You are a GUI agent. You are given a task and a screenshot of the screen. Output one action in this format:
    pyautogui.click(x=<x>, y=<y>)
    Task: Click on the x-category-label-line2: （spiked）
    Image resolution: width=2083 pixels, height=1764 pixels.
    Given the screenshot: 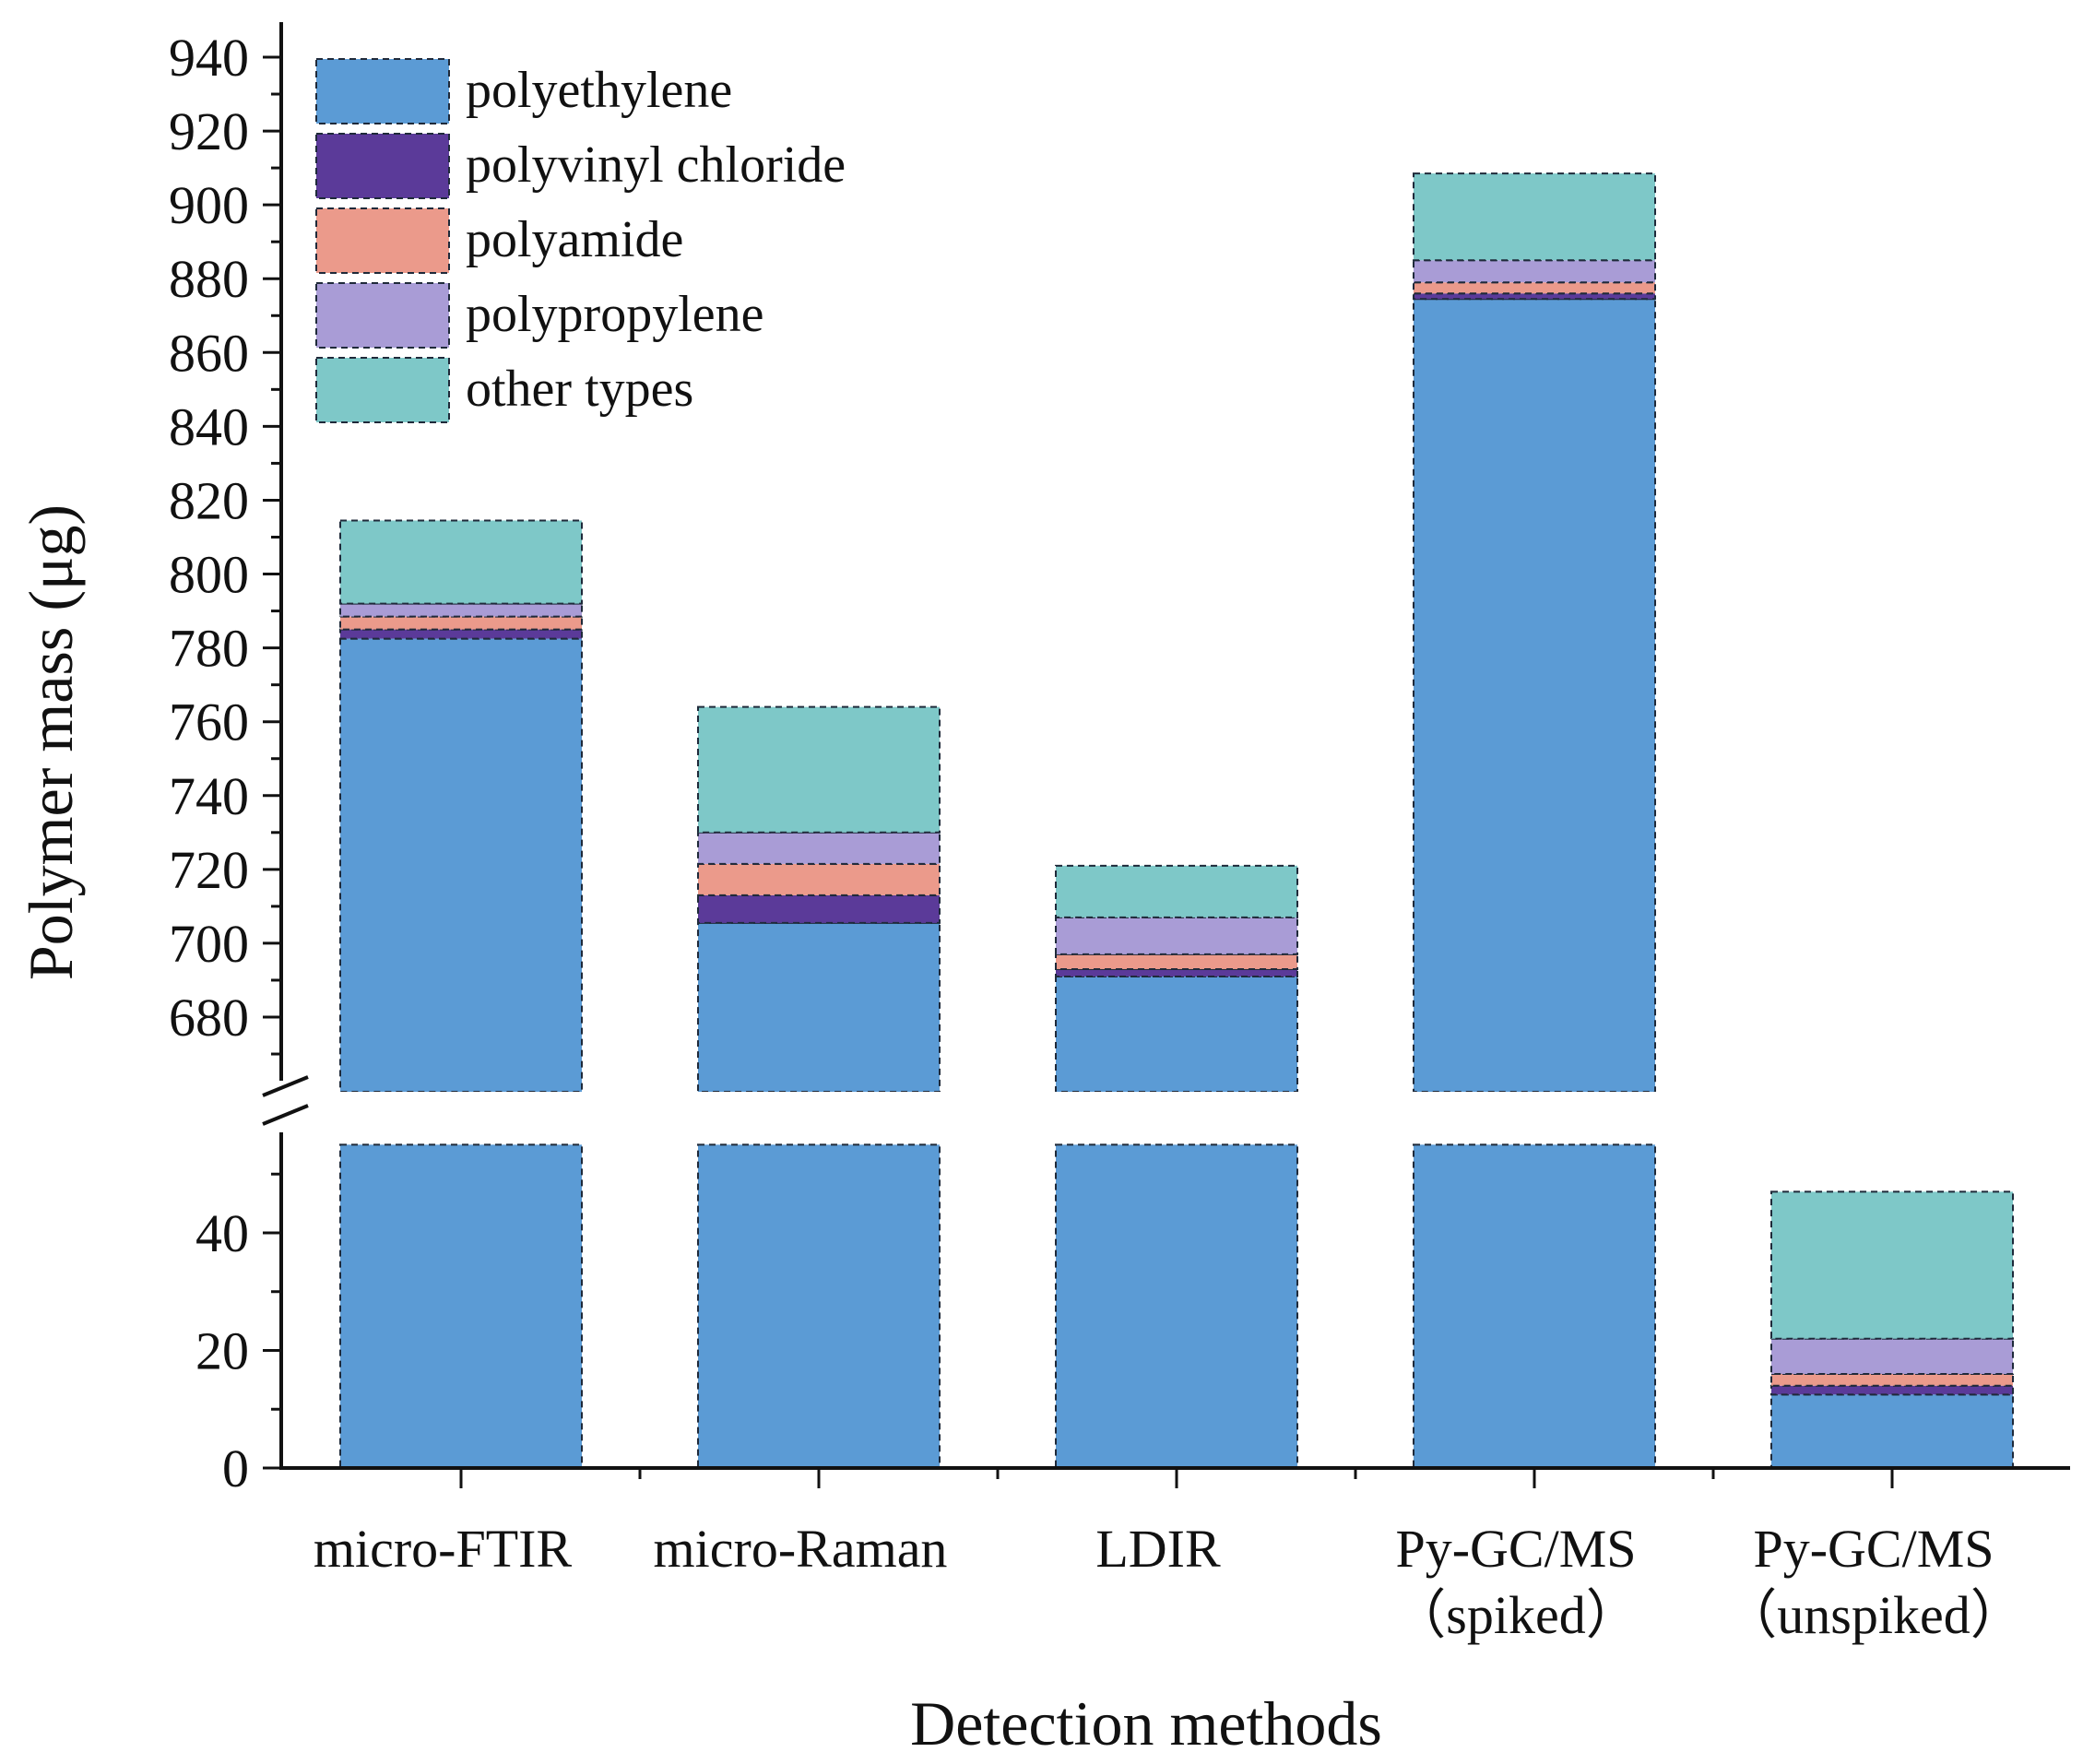 What is the action you would take?
    pyautogui.click(x=1515, y=1615)
    